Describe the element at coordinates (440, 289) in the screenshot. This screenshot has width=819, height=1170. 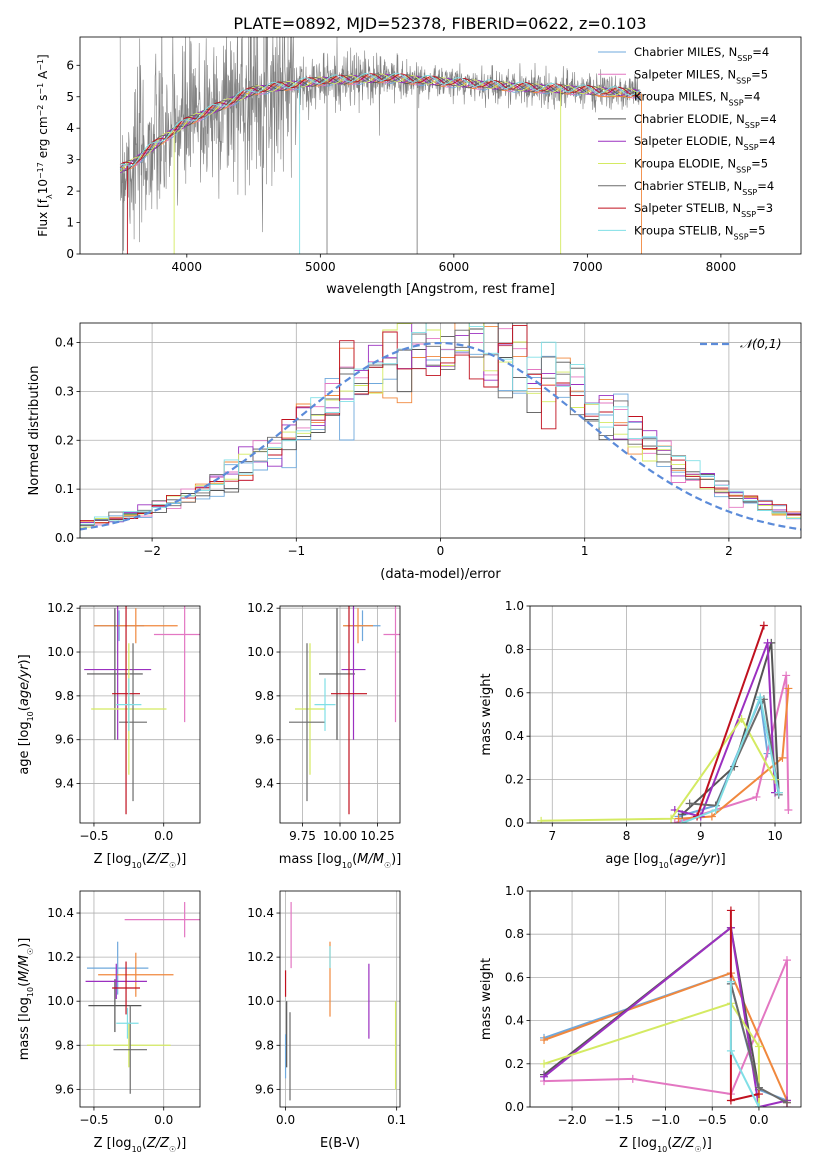
I see `x-axis-label: wavelength [Angstrom, rest frame]` at that location.